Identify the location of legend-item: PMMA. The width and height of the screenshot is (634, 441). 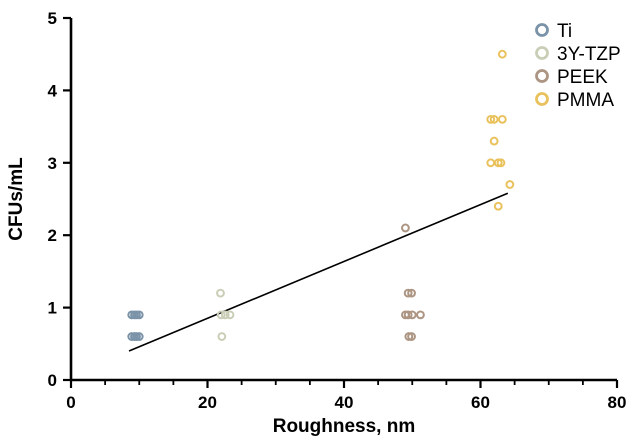
(574, 100).